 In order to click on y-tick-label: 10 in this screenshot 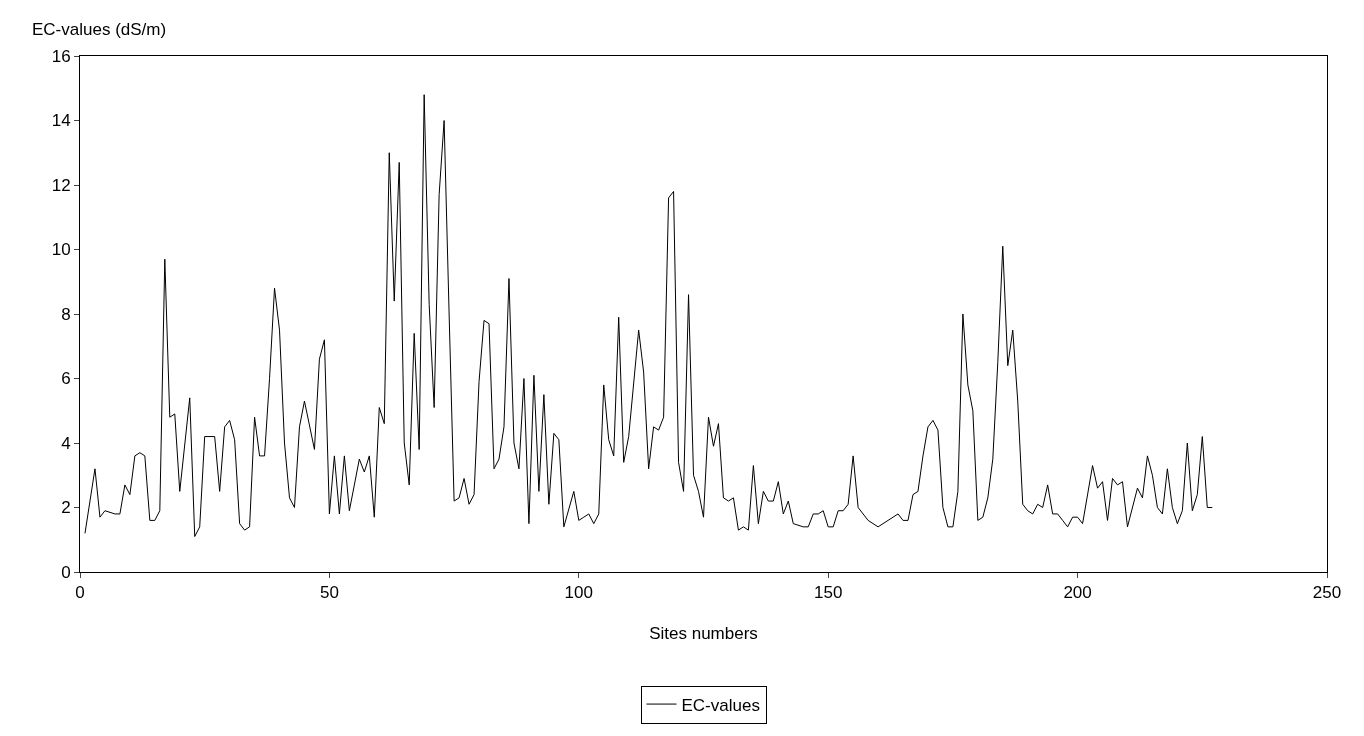, I will do `click(61, 250)`.